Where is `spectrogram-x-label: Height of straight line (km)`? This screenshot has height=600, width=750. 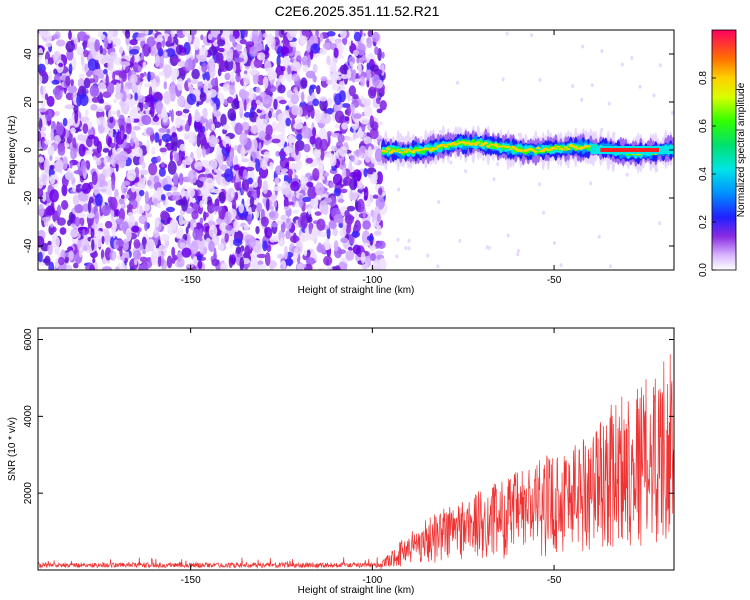 spectrogram-x-label: Height of straight line (km) is located at coordinates (356, 290).